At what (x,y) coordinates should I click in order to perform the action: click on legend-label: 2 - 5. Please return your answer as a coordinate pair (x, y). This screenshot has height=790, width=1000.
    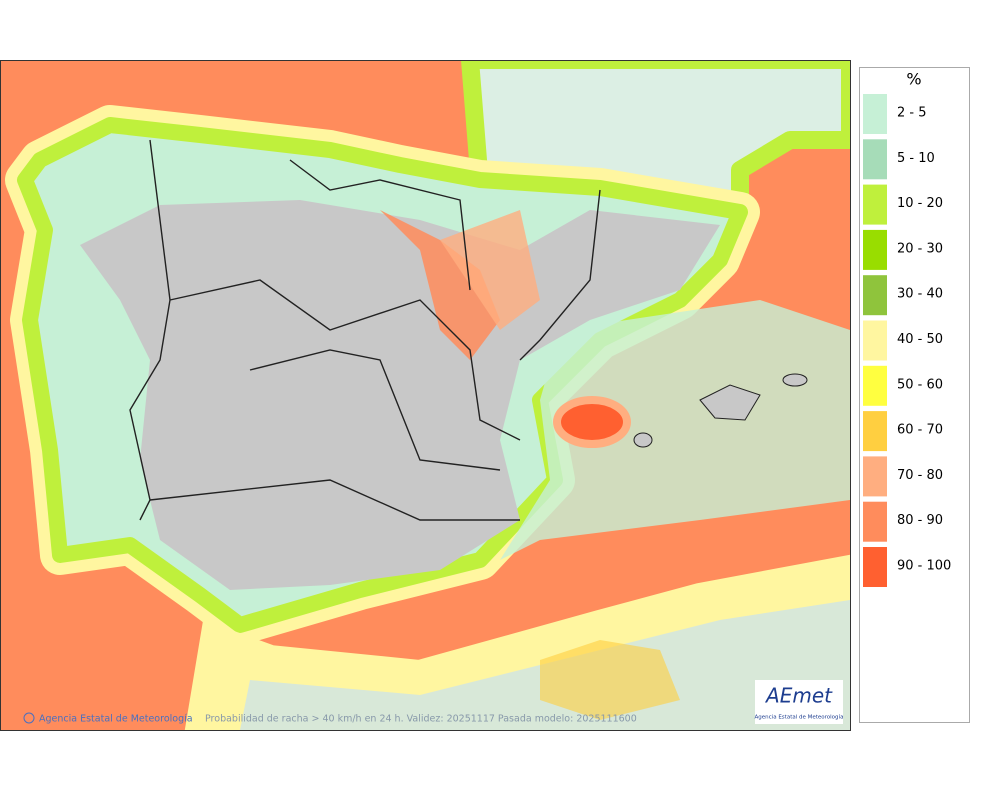
    Looking at the image, I should click on (912, 113).